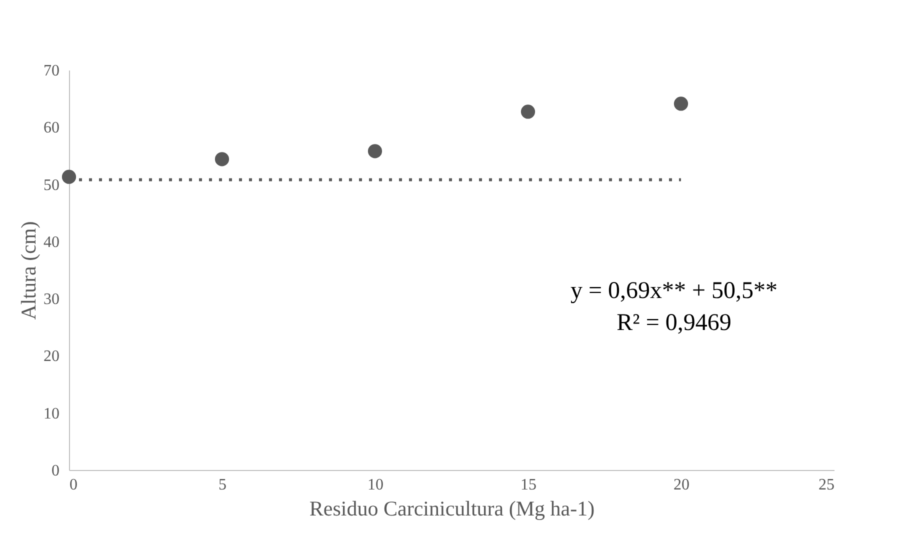 The width and height of the screenshot is (902, 537). Describe the element at coordinates (452, 508) in the screenshot. I see `x-axis-title: Residuo Carcinicultura (Mg ha-1)` at that location.